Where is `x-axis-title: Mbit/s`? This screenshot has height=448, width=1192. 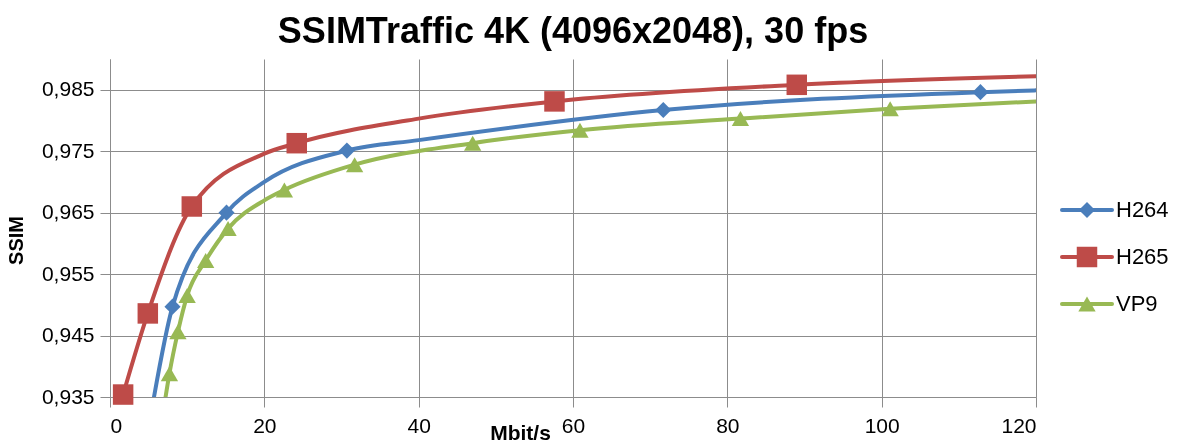
x-axis-title: Mbit/s is located at coordinates (520, 432).